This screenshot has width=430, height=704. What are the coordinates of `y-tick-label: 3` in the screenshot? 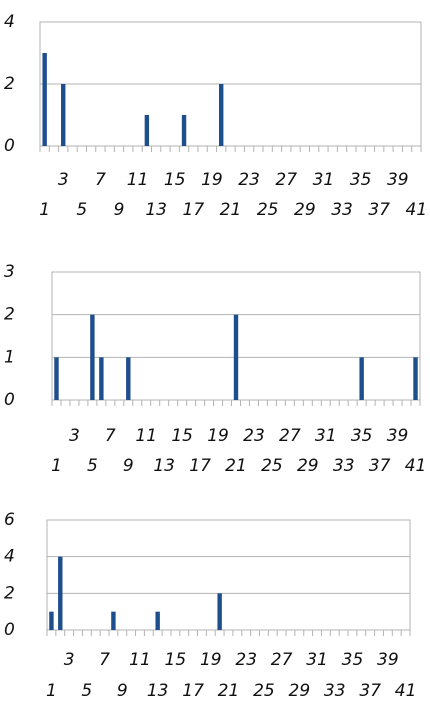 It's located at (9, 272).